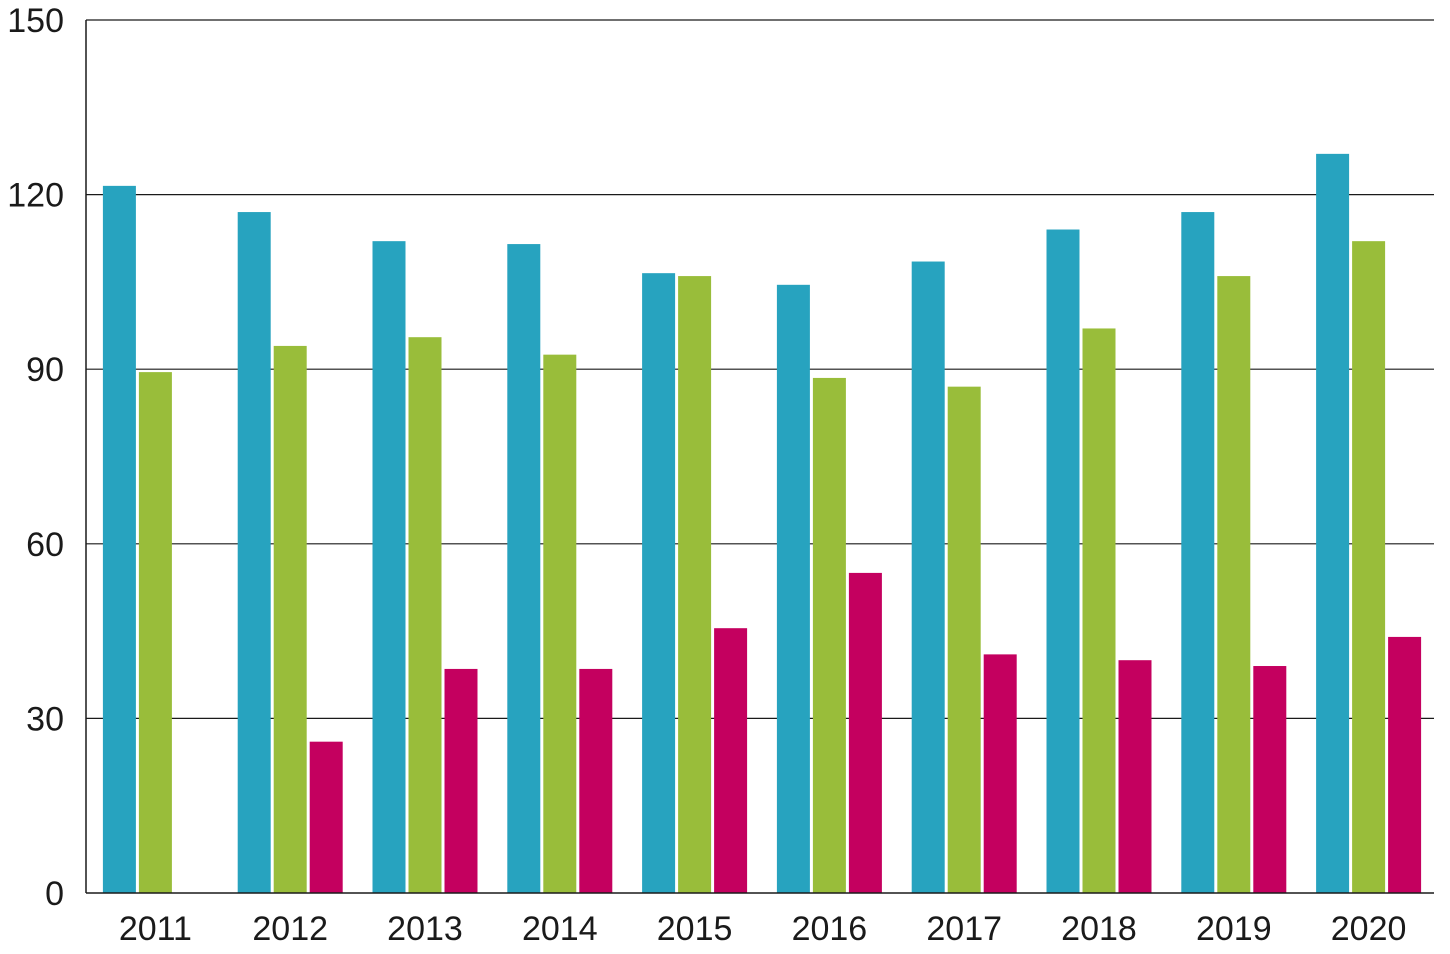 This screenshot has height=954, width=1450. What do you see at coordinates (254, 552) in the screenshot?
I see `bar-series-1-2012` at bounding box center [254, 552].